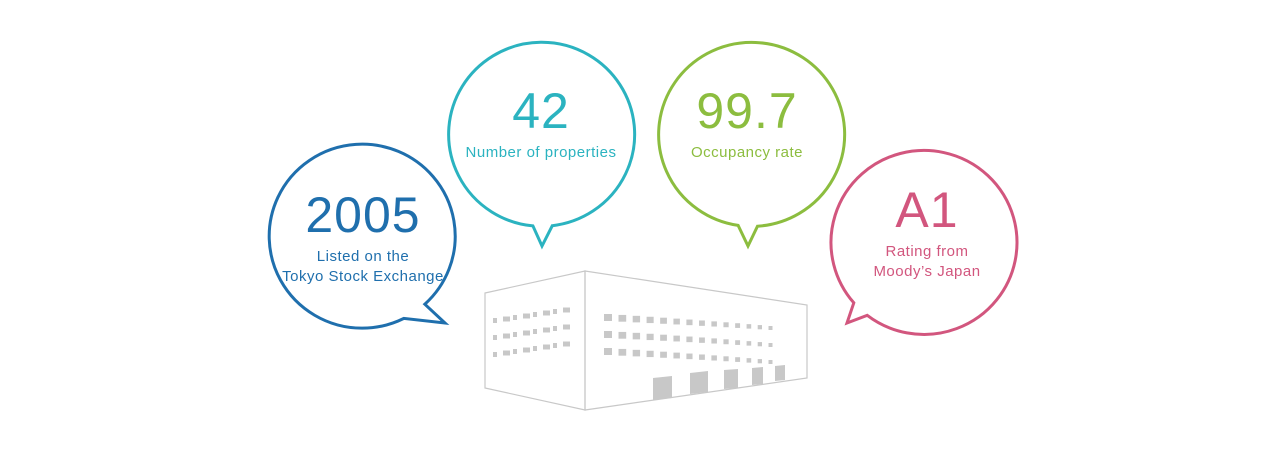 This screenshot has height=458, width=1280. I want to click on building-windows, so click(633, 335).